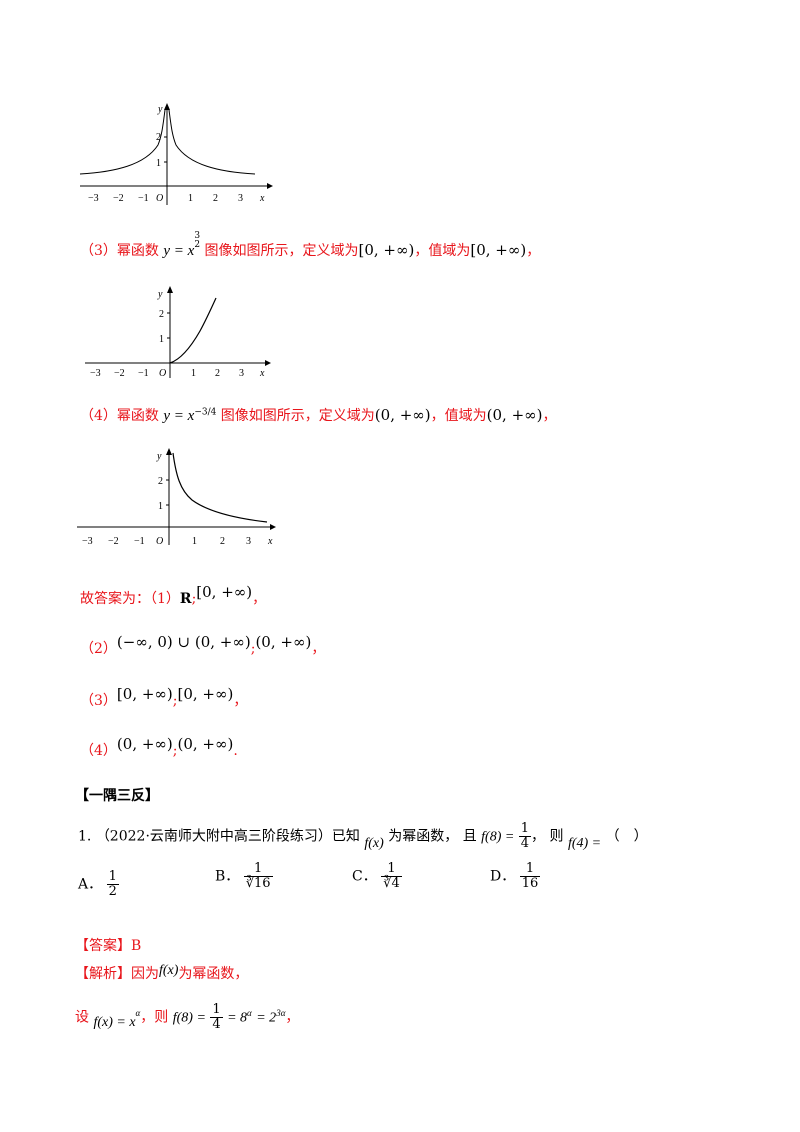  I want to click on curve-right, so click(212, 142).